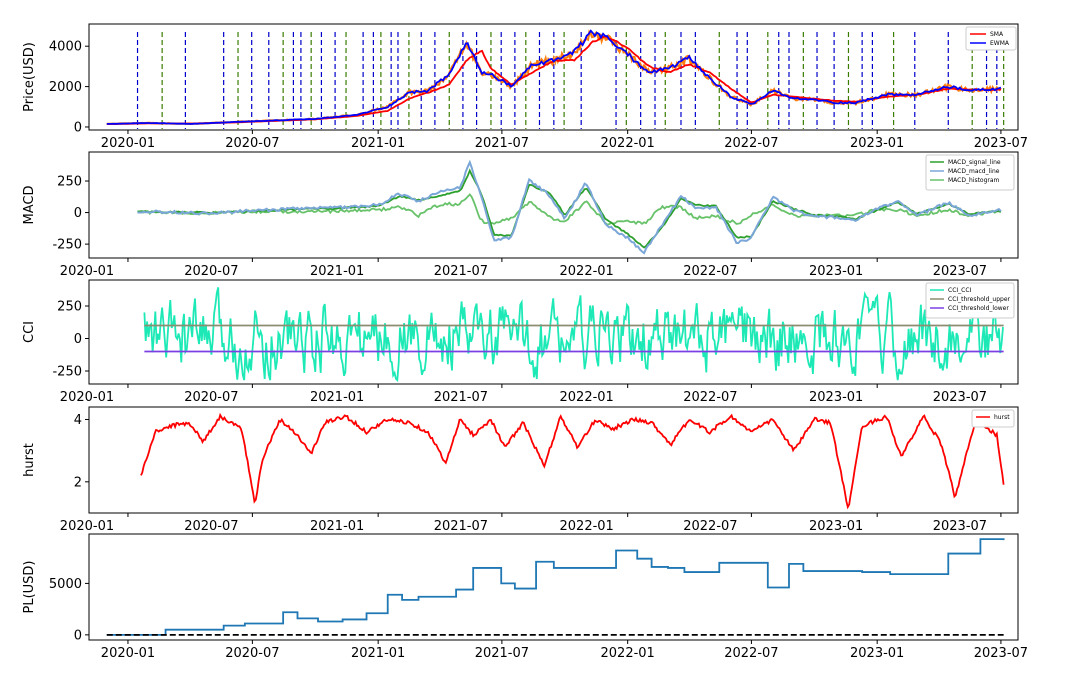 This screenshot has height=695, width=1066. Describe the element at coordinates (29, 586) in the screenshot. I see `y-axis-label: PL(USD)` at that location.